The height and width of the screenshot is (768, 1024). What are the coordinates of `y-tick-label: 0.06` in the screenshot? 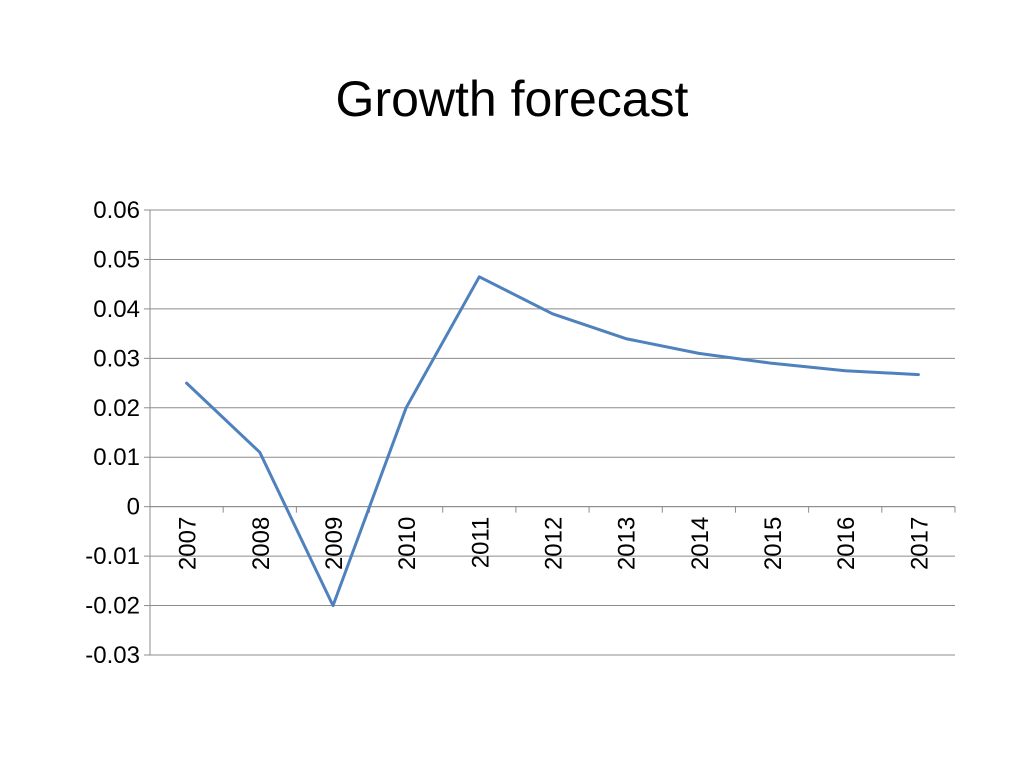 It's located at (116, 210).